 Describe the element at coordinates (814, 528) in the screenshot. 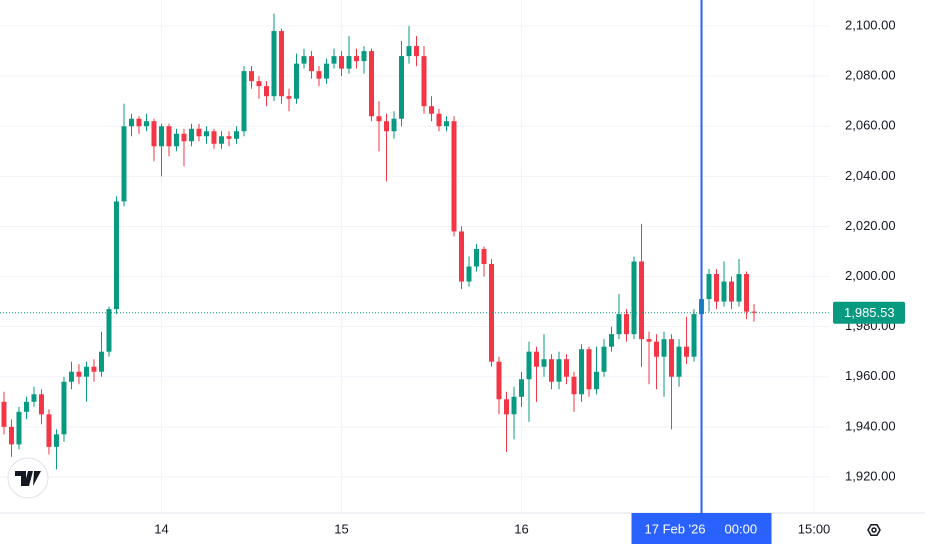

I see `x-tick-label: 15:00` at that location.